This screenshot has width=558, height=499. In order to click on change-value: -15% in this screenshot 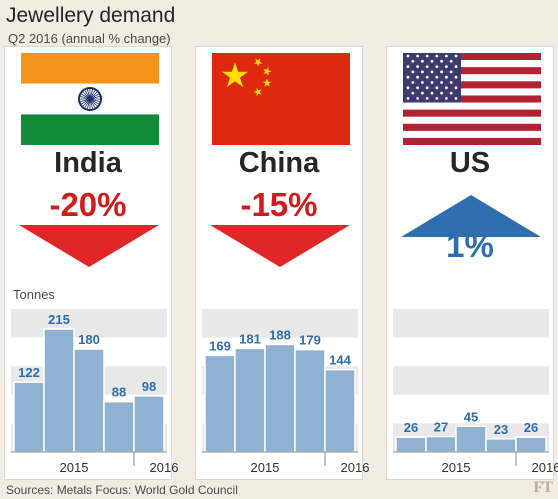, I will do `click(279, 204)`.